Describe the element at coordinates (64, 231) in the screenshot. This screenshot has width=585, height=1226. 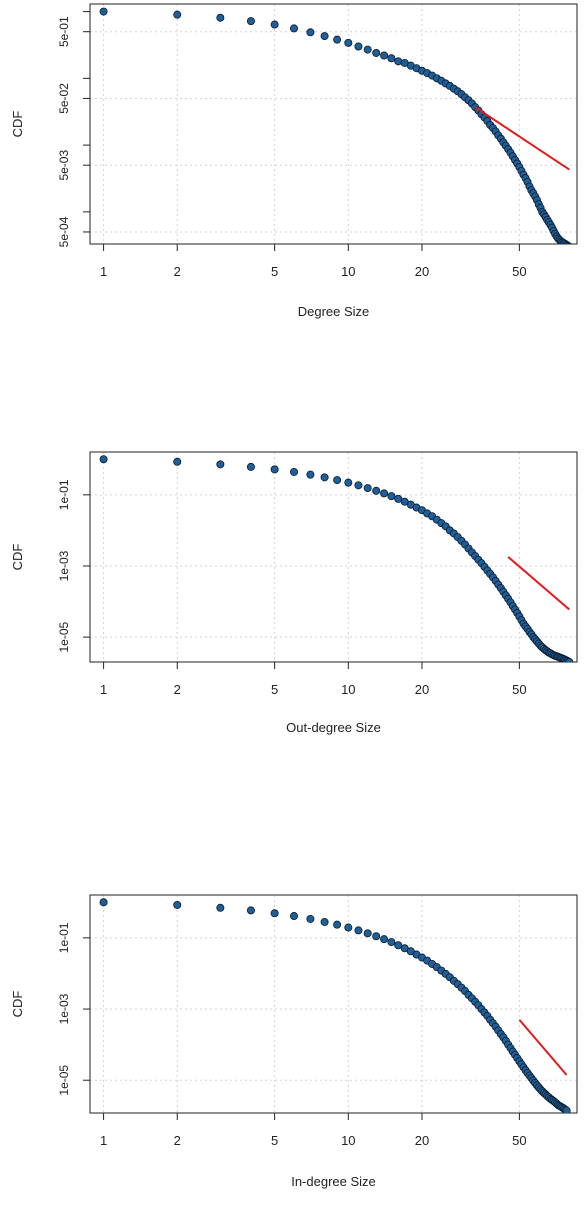
I see `y-tick-label: 5e-04` at that location.